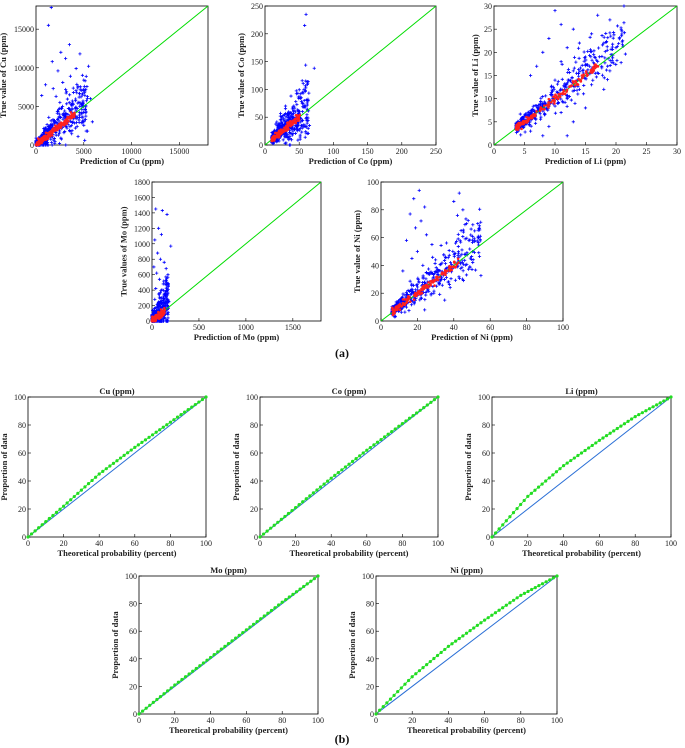 The image size is (685, 748). What do you see at coordinates (342, 353) in the screenshot?
I see `part-a-label: (a)` at bounding box center [342, 353].